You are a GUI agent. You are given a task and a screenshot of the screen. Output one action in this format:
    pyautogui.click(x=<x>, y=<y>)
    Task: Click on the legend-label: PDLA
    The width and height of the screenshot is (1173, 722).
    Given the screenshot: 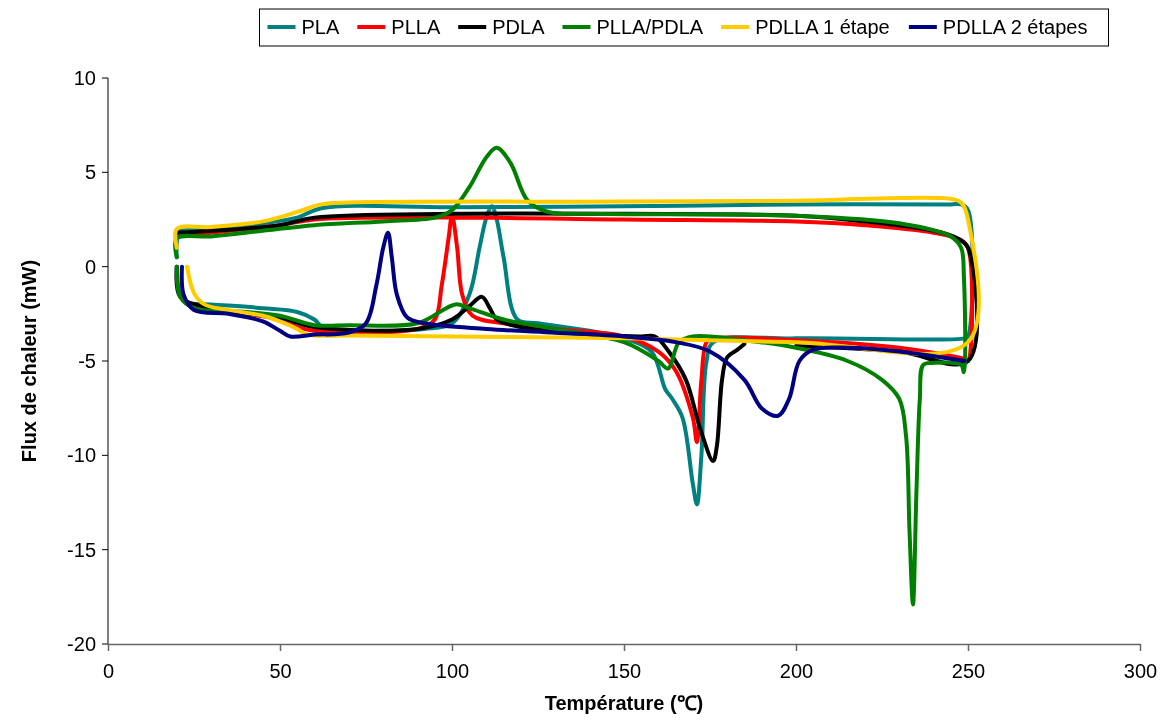 What is the action you would take?
    pyautogui.click(x=519, y=27)
    